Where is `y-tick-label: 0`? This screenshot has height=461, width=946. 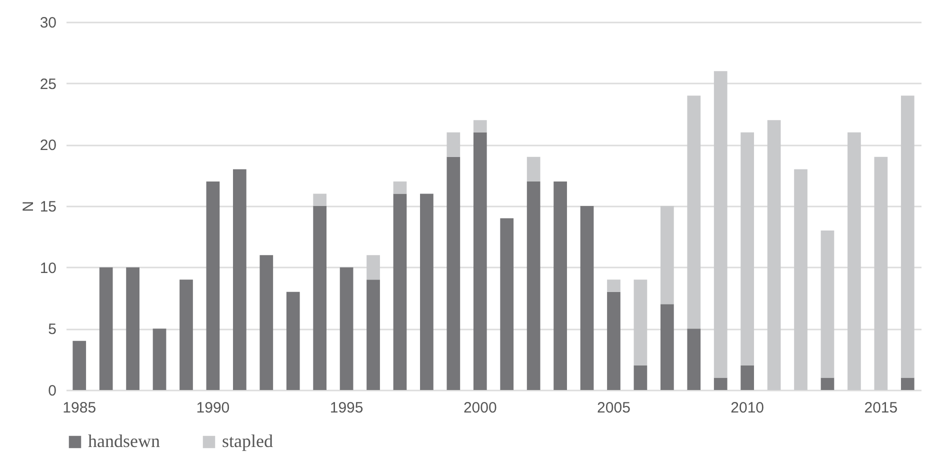
y-tick-label: 0 is located at coordinates (52, 391).